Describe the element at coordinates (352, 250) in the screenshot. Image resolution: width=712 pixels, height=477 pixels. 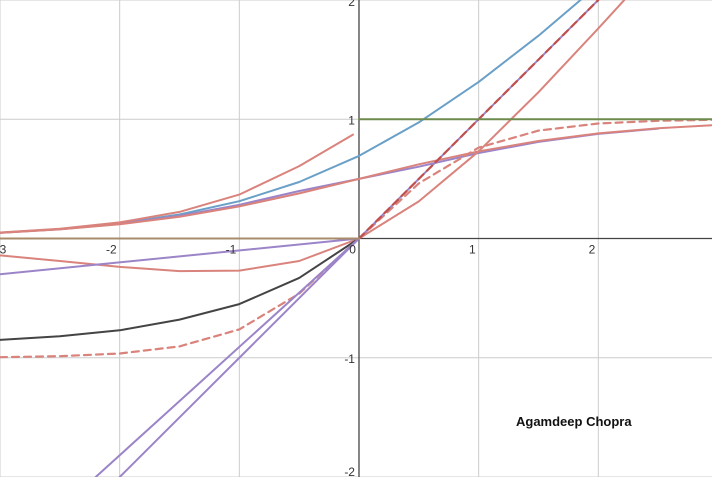
I see `x-tick-label: 0` at that location.